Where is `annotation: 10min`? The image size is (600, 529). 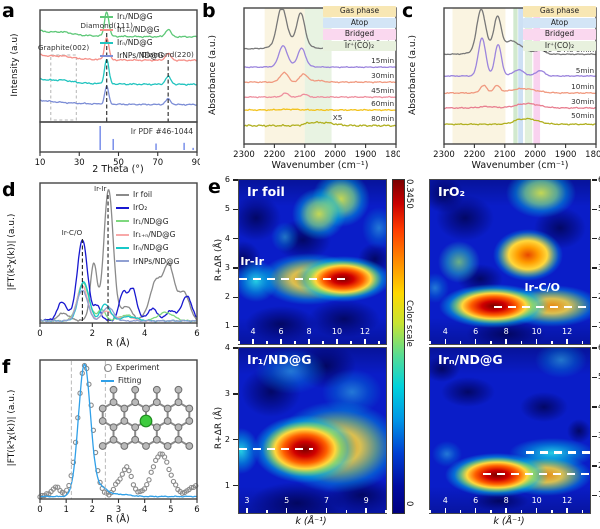 annotation: 10min is located at coordinates (582, 86).